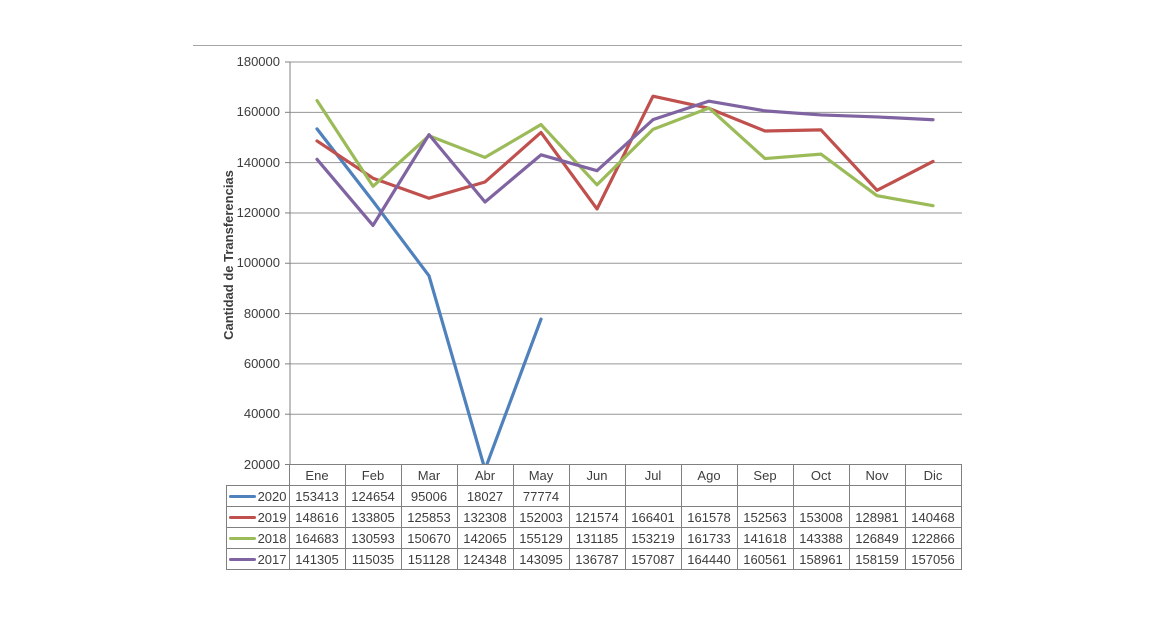  I want to click on month-header-cell: Jun, so click(597, 475).